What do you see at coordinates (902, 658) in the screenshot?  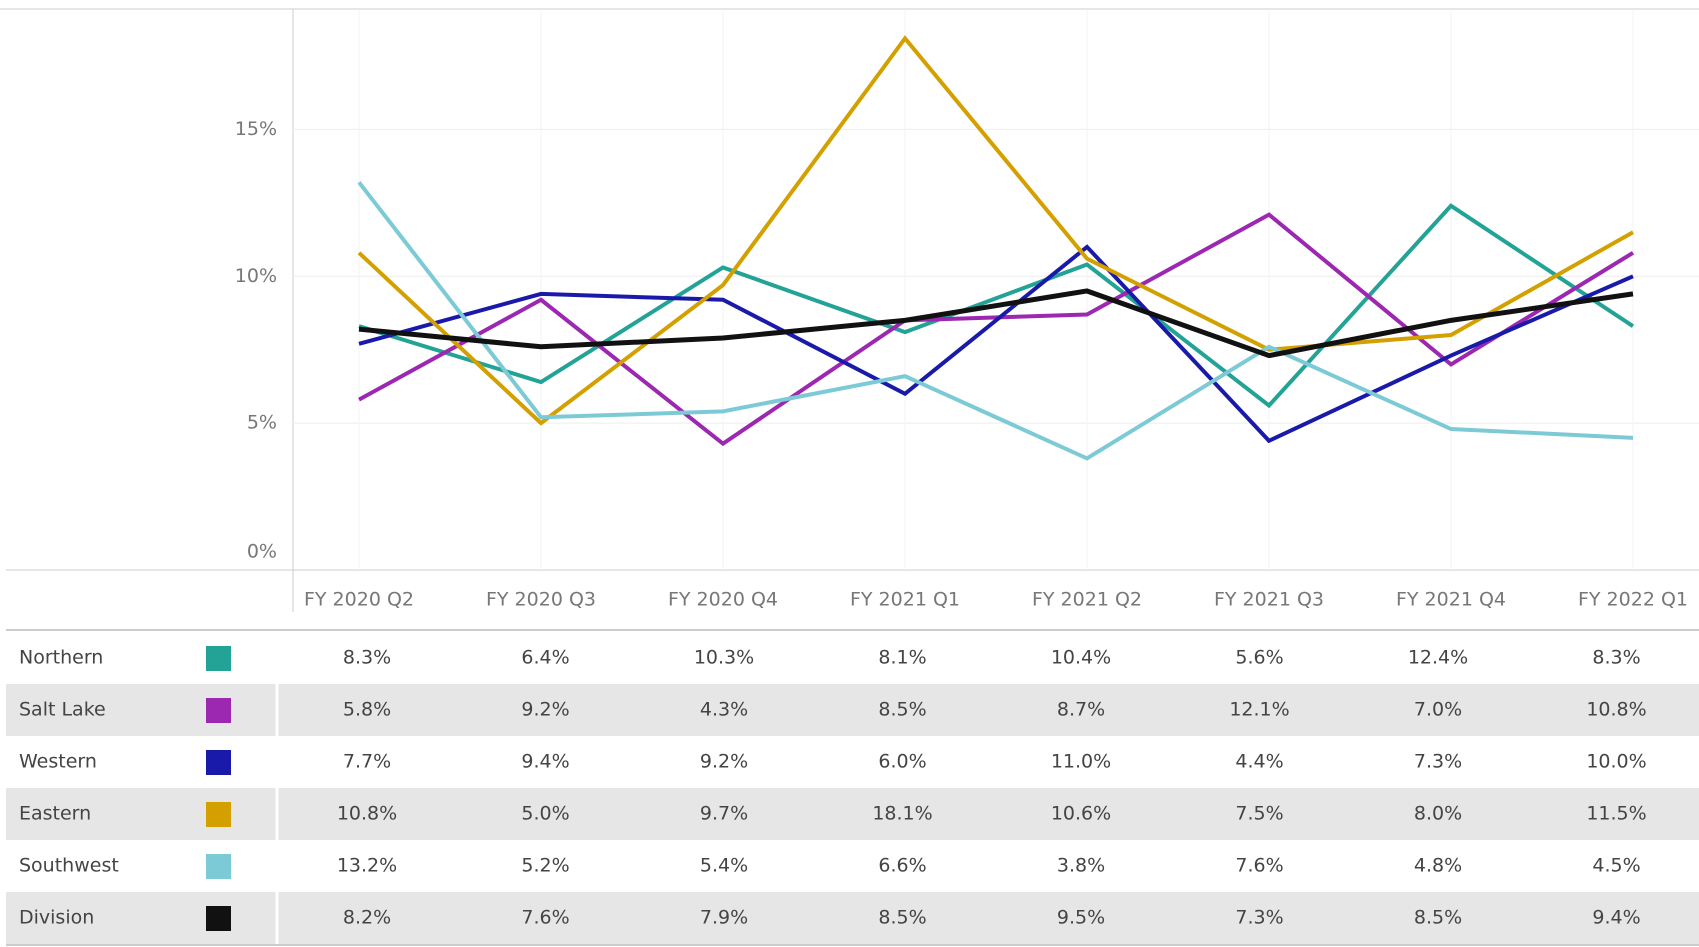 I see `table-value: 8.1%` at bounding box center [902, 658].